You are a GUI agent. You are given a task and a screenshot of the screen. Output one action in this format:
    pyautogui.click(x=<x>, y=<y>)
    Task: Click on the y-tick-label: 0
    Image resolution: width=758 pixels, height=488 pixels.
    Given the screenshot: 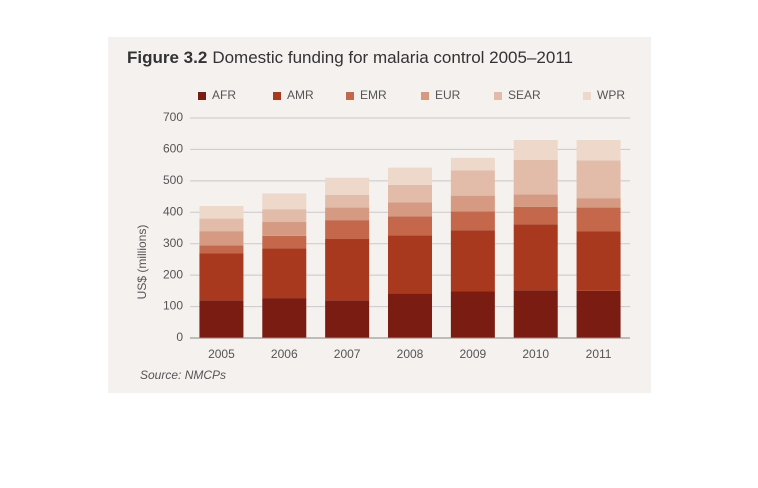 What is the action you would take?
    pyautogui.click(x=179, y=337)
    